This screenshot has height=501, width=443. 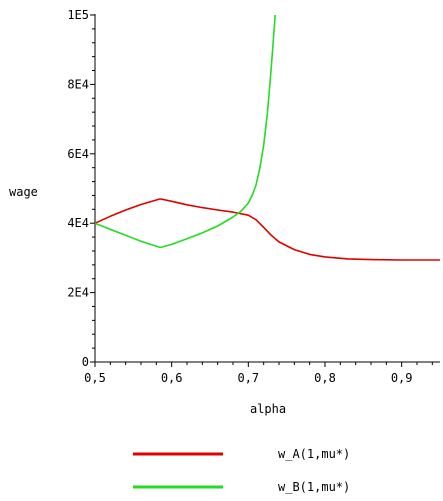 I want to click on x-tick-label: 0,5, so click(x=95, y=378).